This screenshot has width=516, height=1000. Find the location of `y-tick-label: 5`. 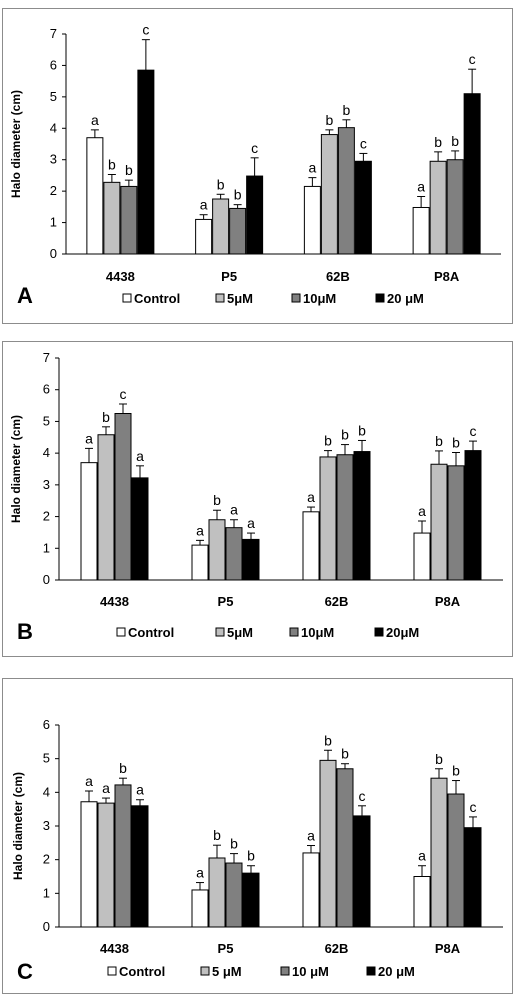

y-tick-label: 5 is located at coordinates (46, 758).